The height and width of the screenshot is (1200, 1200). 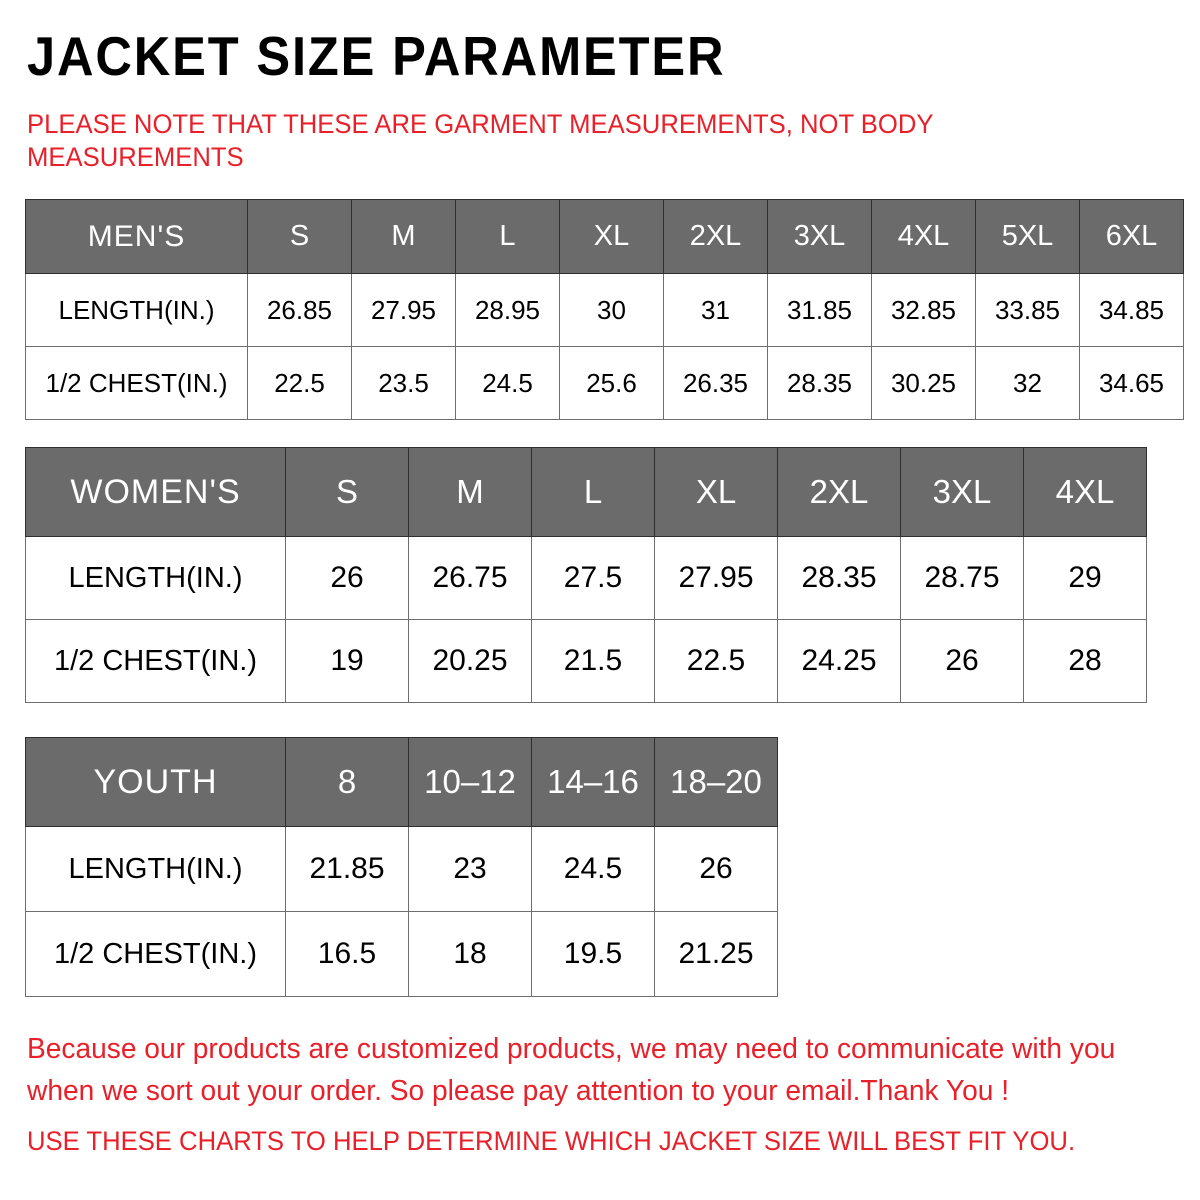 I want to click on table-row: LENGTH(IN.) 21.85 23 24.5 26, so click(x=401, y=869).